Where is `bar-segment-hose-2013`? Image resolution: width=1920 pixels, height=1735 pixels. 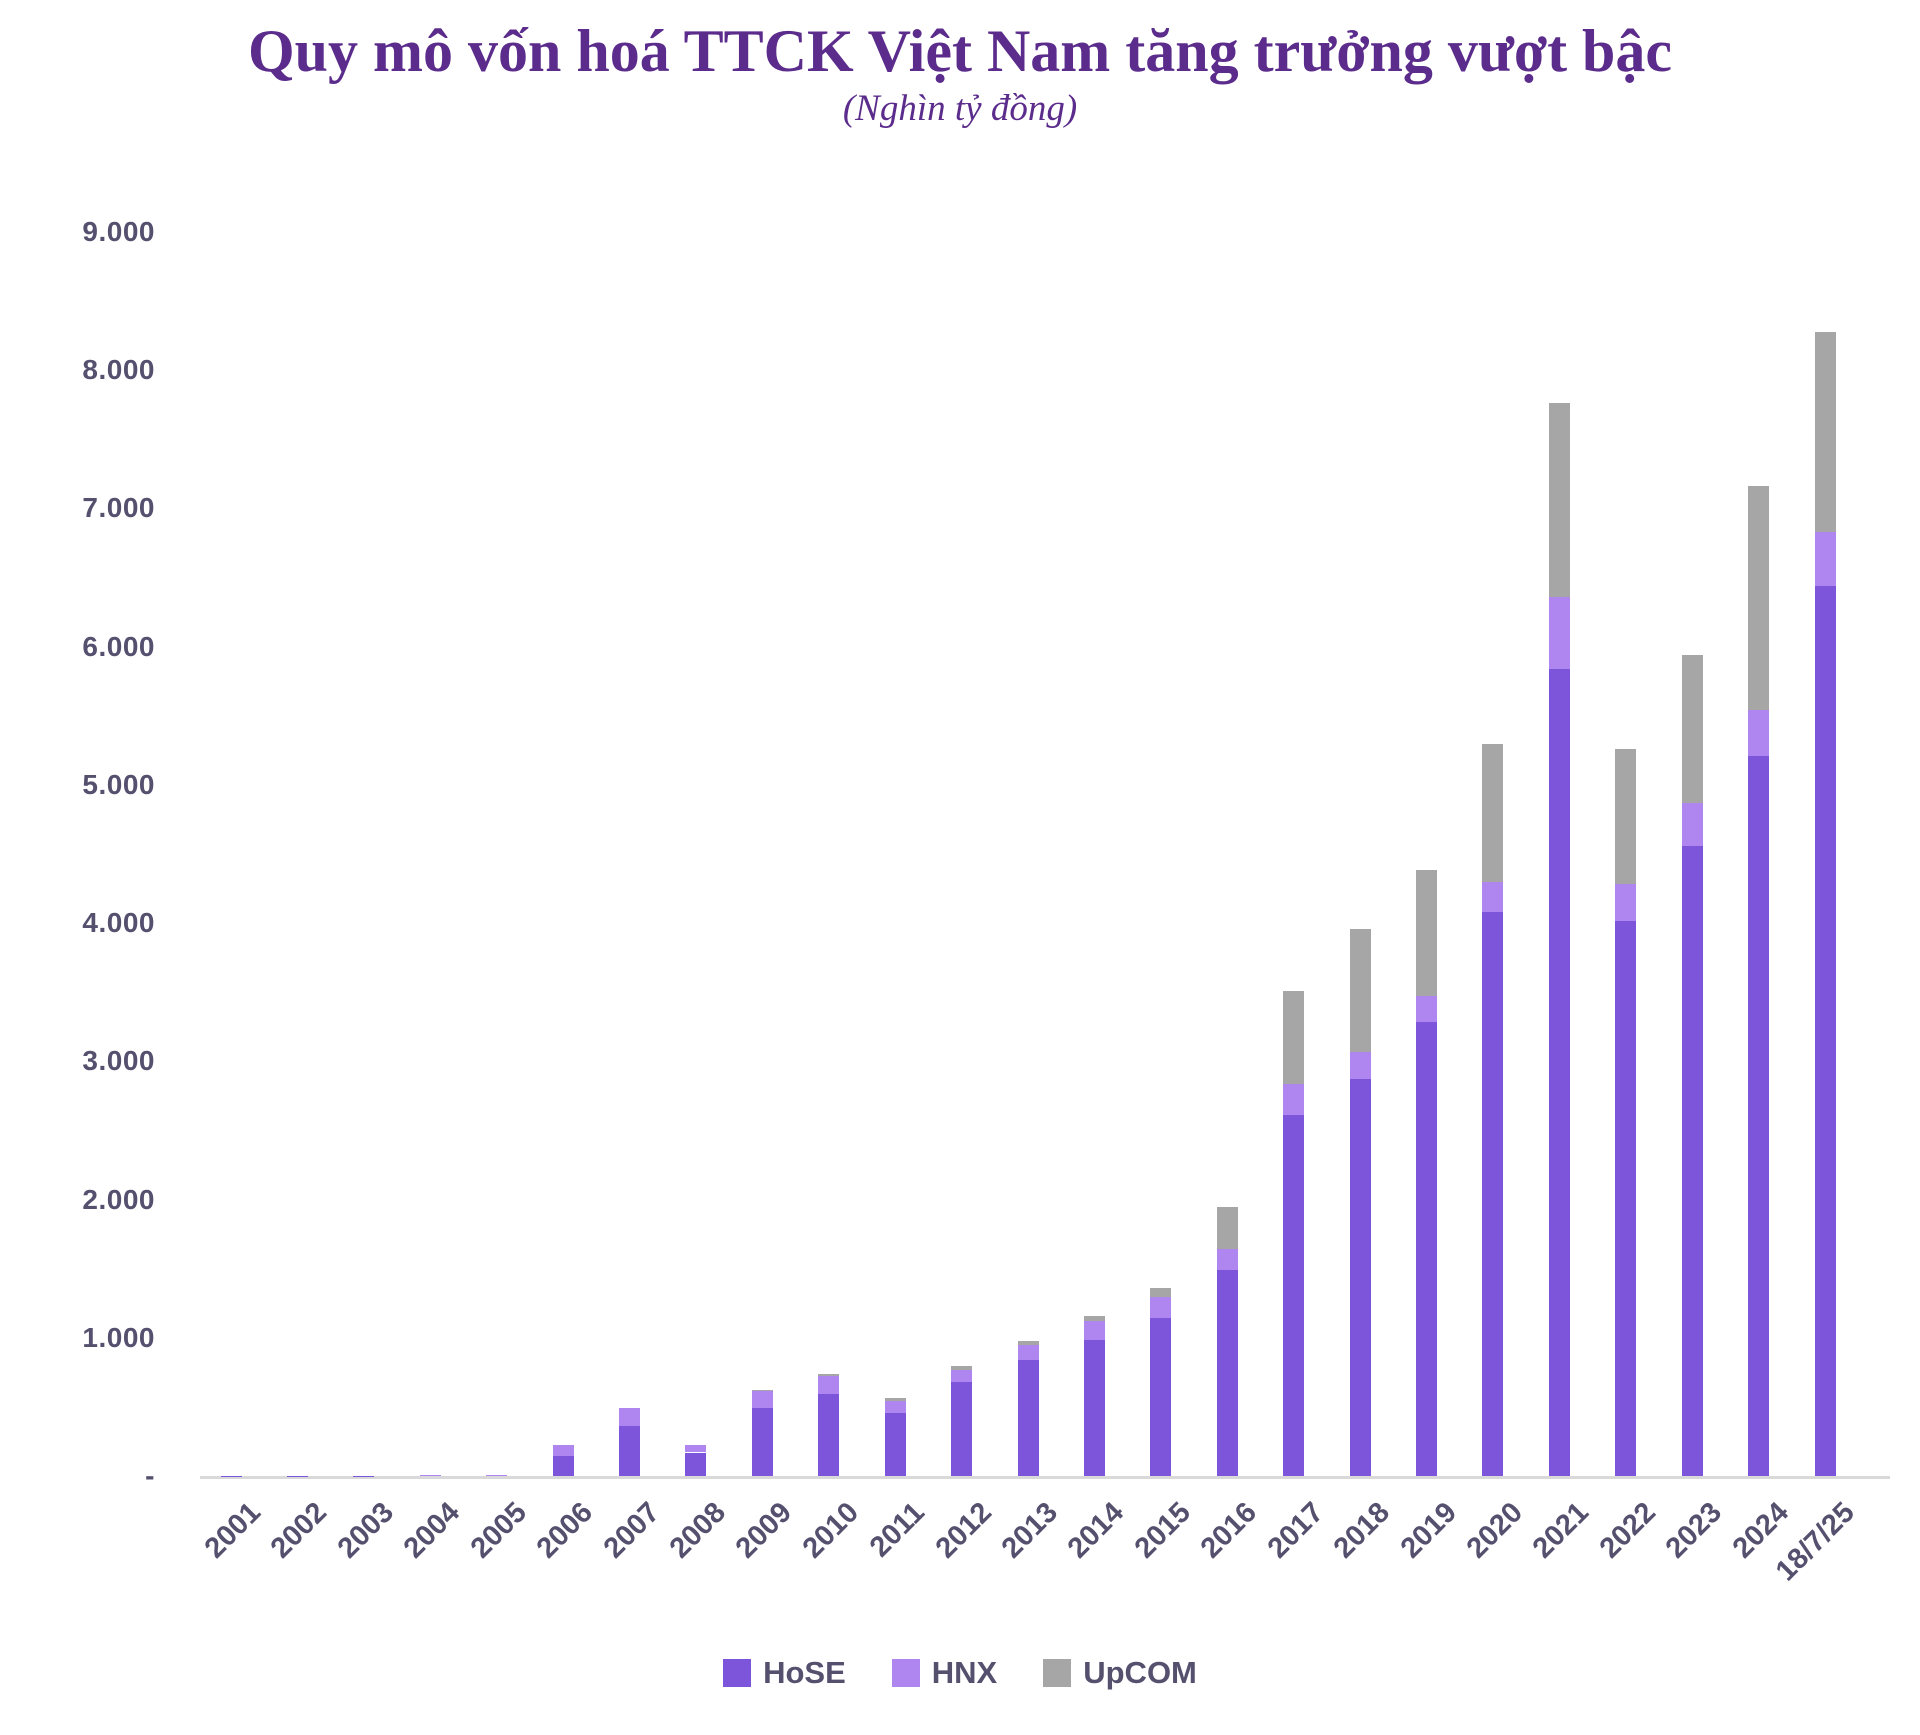
bar-segment-hose-2013 is located at coordinates (1028, 1417).